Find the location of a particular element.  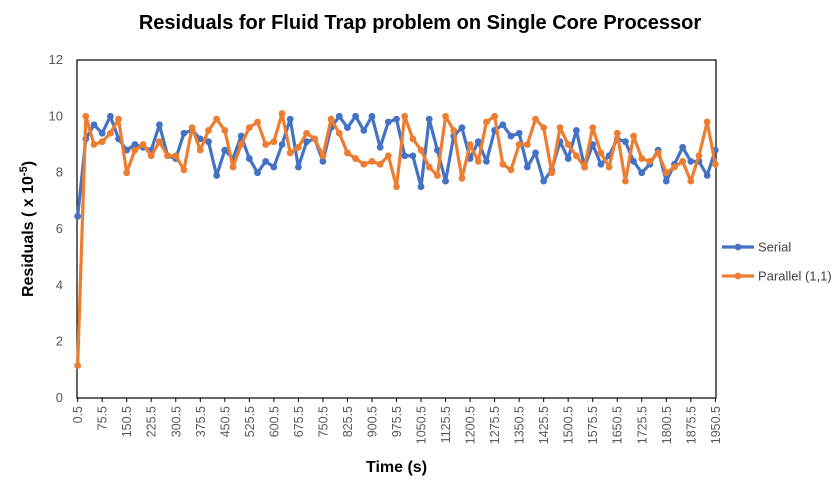

x-tick-label: 300.5 is located at coordinates (176, 421).